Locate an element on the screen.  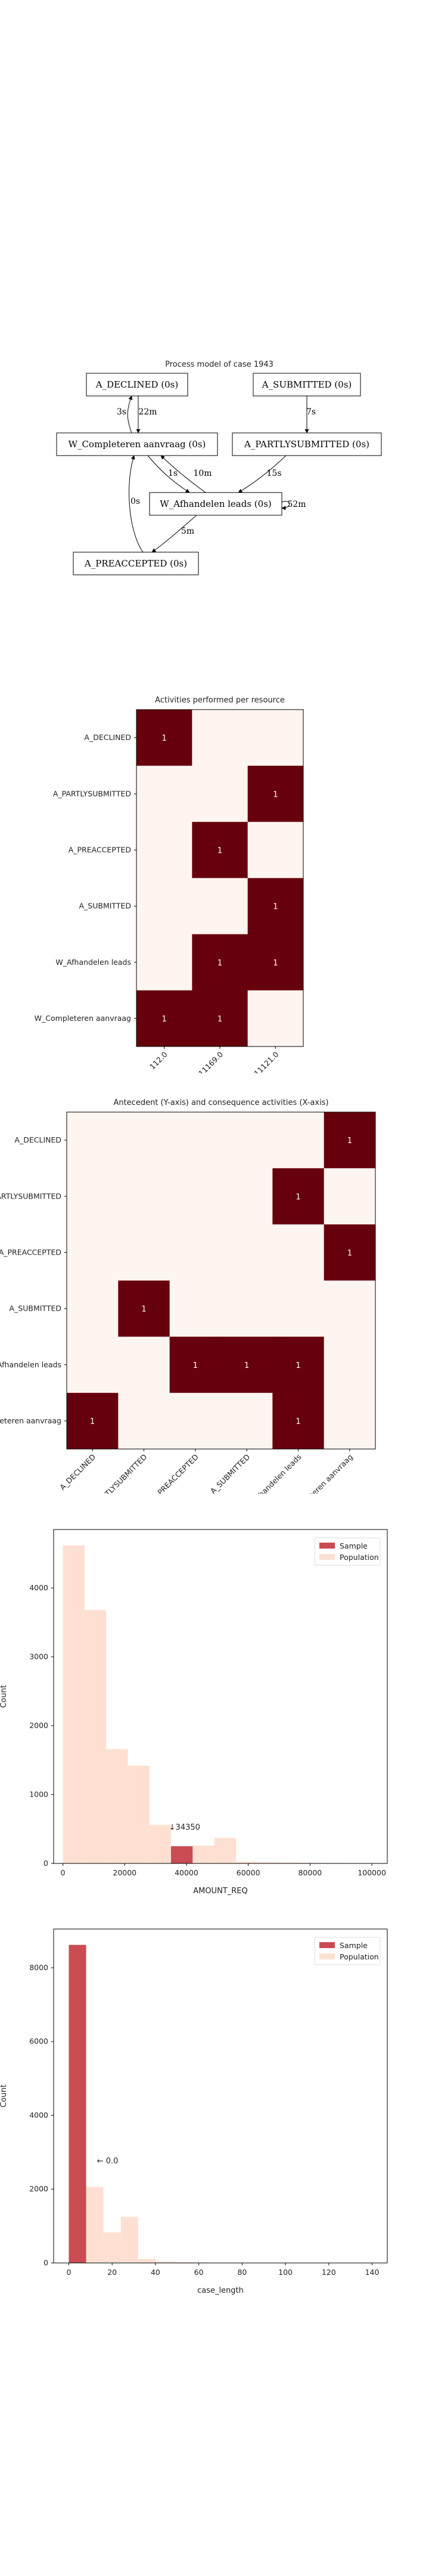
process-edge-label: 22m is located at coordinates (147, 412).